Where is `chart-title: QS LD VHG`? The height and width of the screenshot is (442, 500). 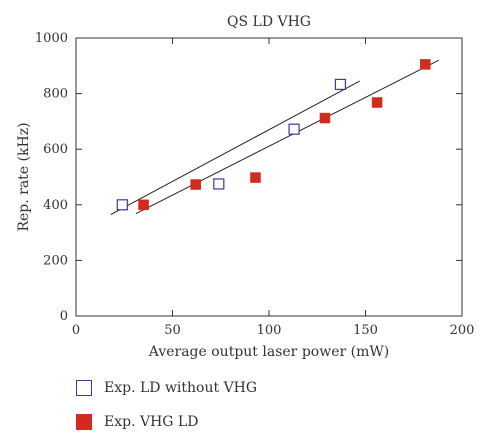
chart-title: QS LD VHG is located at coordinates (269, 22).